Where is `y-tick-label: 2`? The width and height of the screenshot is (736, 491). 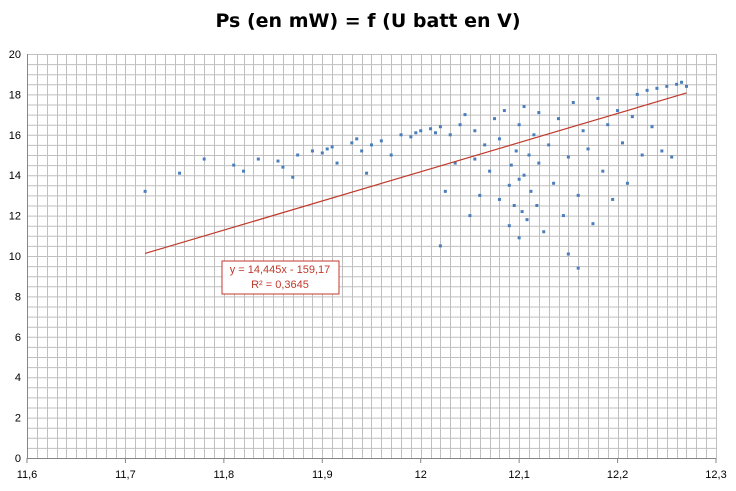 y-tick-label: 2 is located at coordinates (18, 419).